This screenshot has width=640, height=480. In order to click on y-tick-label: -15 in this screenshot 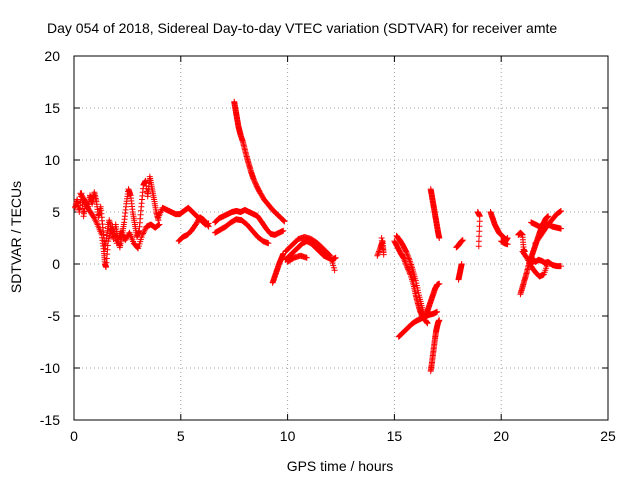, I will do `click(50, 420)`.